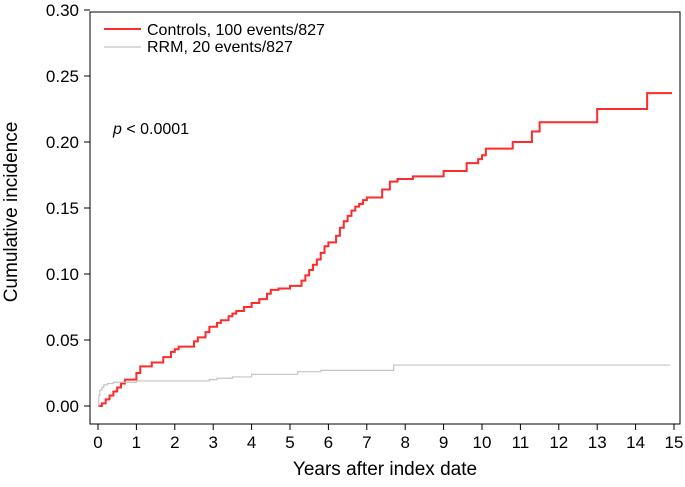  What do you see at coordinates (62, 208) in the screenshot?
I see `y-tick-label: 0.15` at bounding box center [62, 208].